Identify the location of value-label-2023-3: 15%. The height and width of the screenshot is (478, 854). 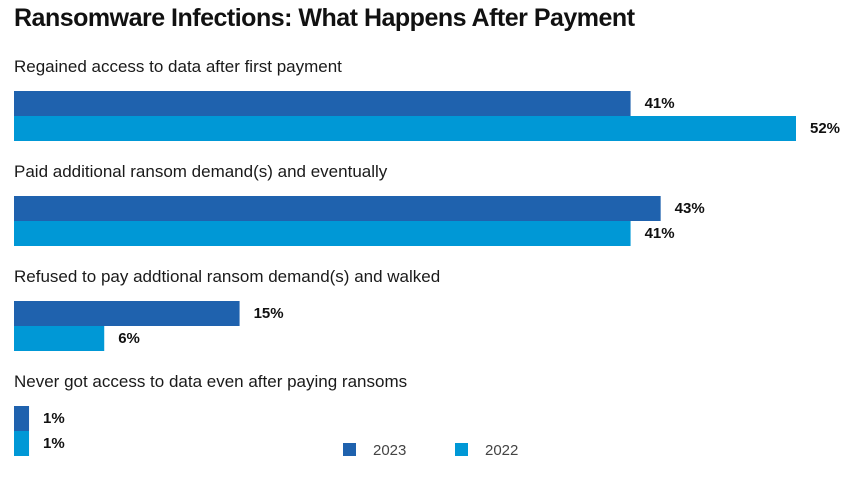
(269, 313).